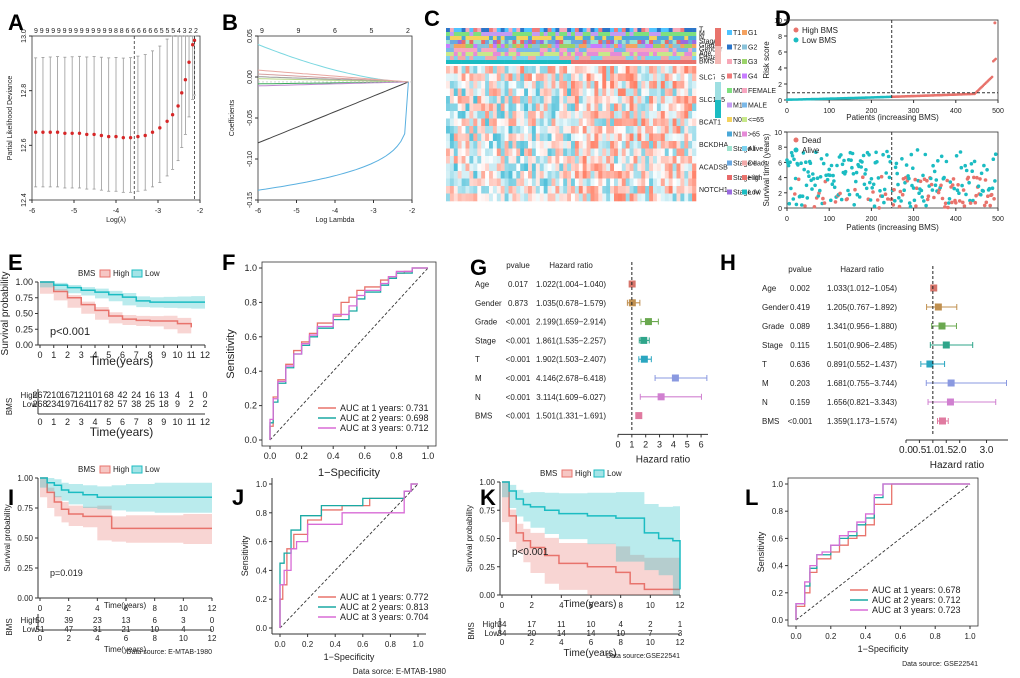 The height and width of the screenshot is (678, 1020). I want to click on risk-count: 34, so click(502, 624).